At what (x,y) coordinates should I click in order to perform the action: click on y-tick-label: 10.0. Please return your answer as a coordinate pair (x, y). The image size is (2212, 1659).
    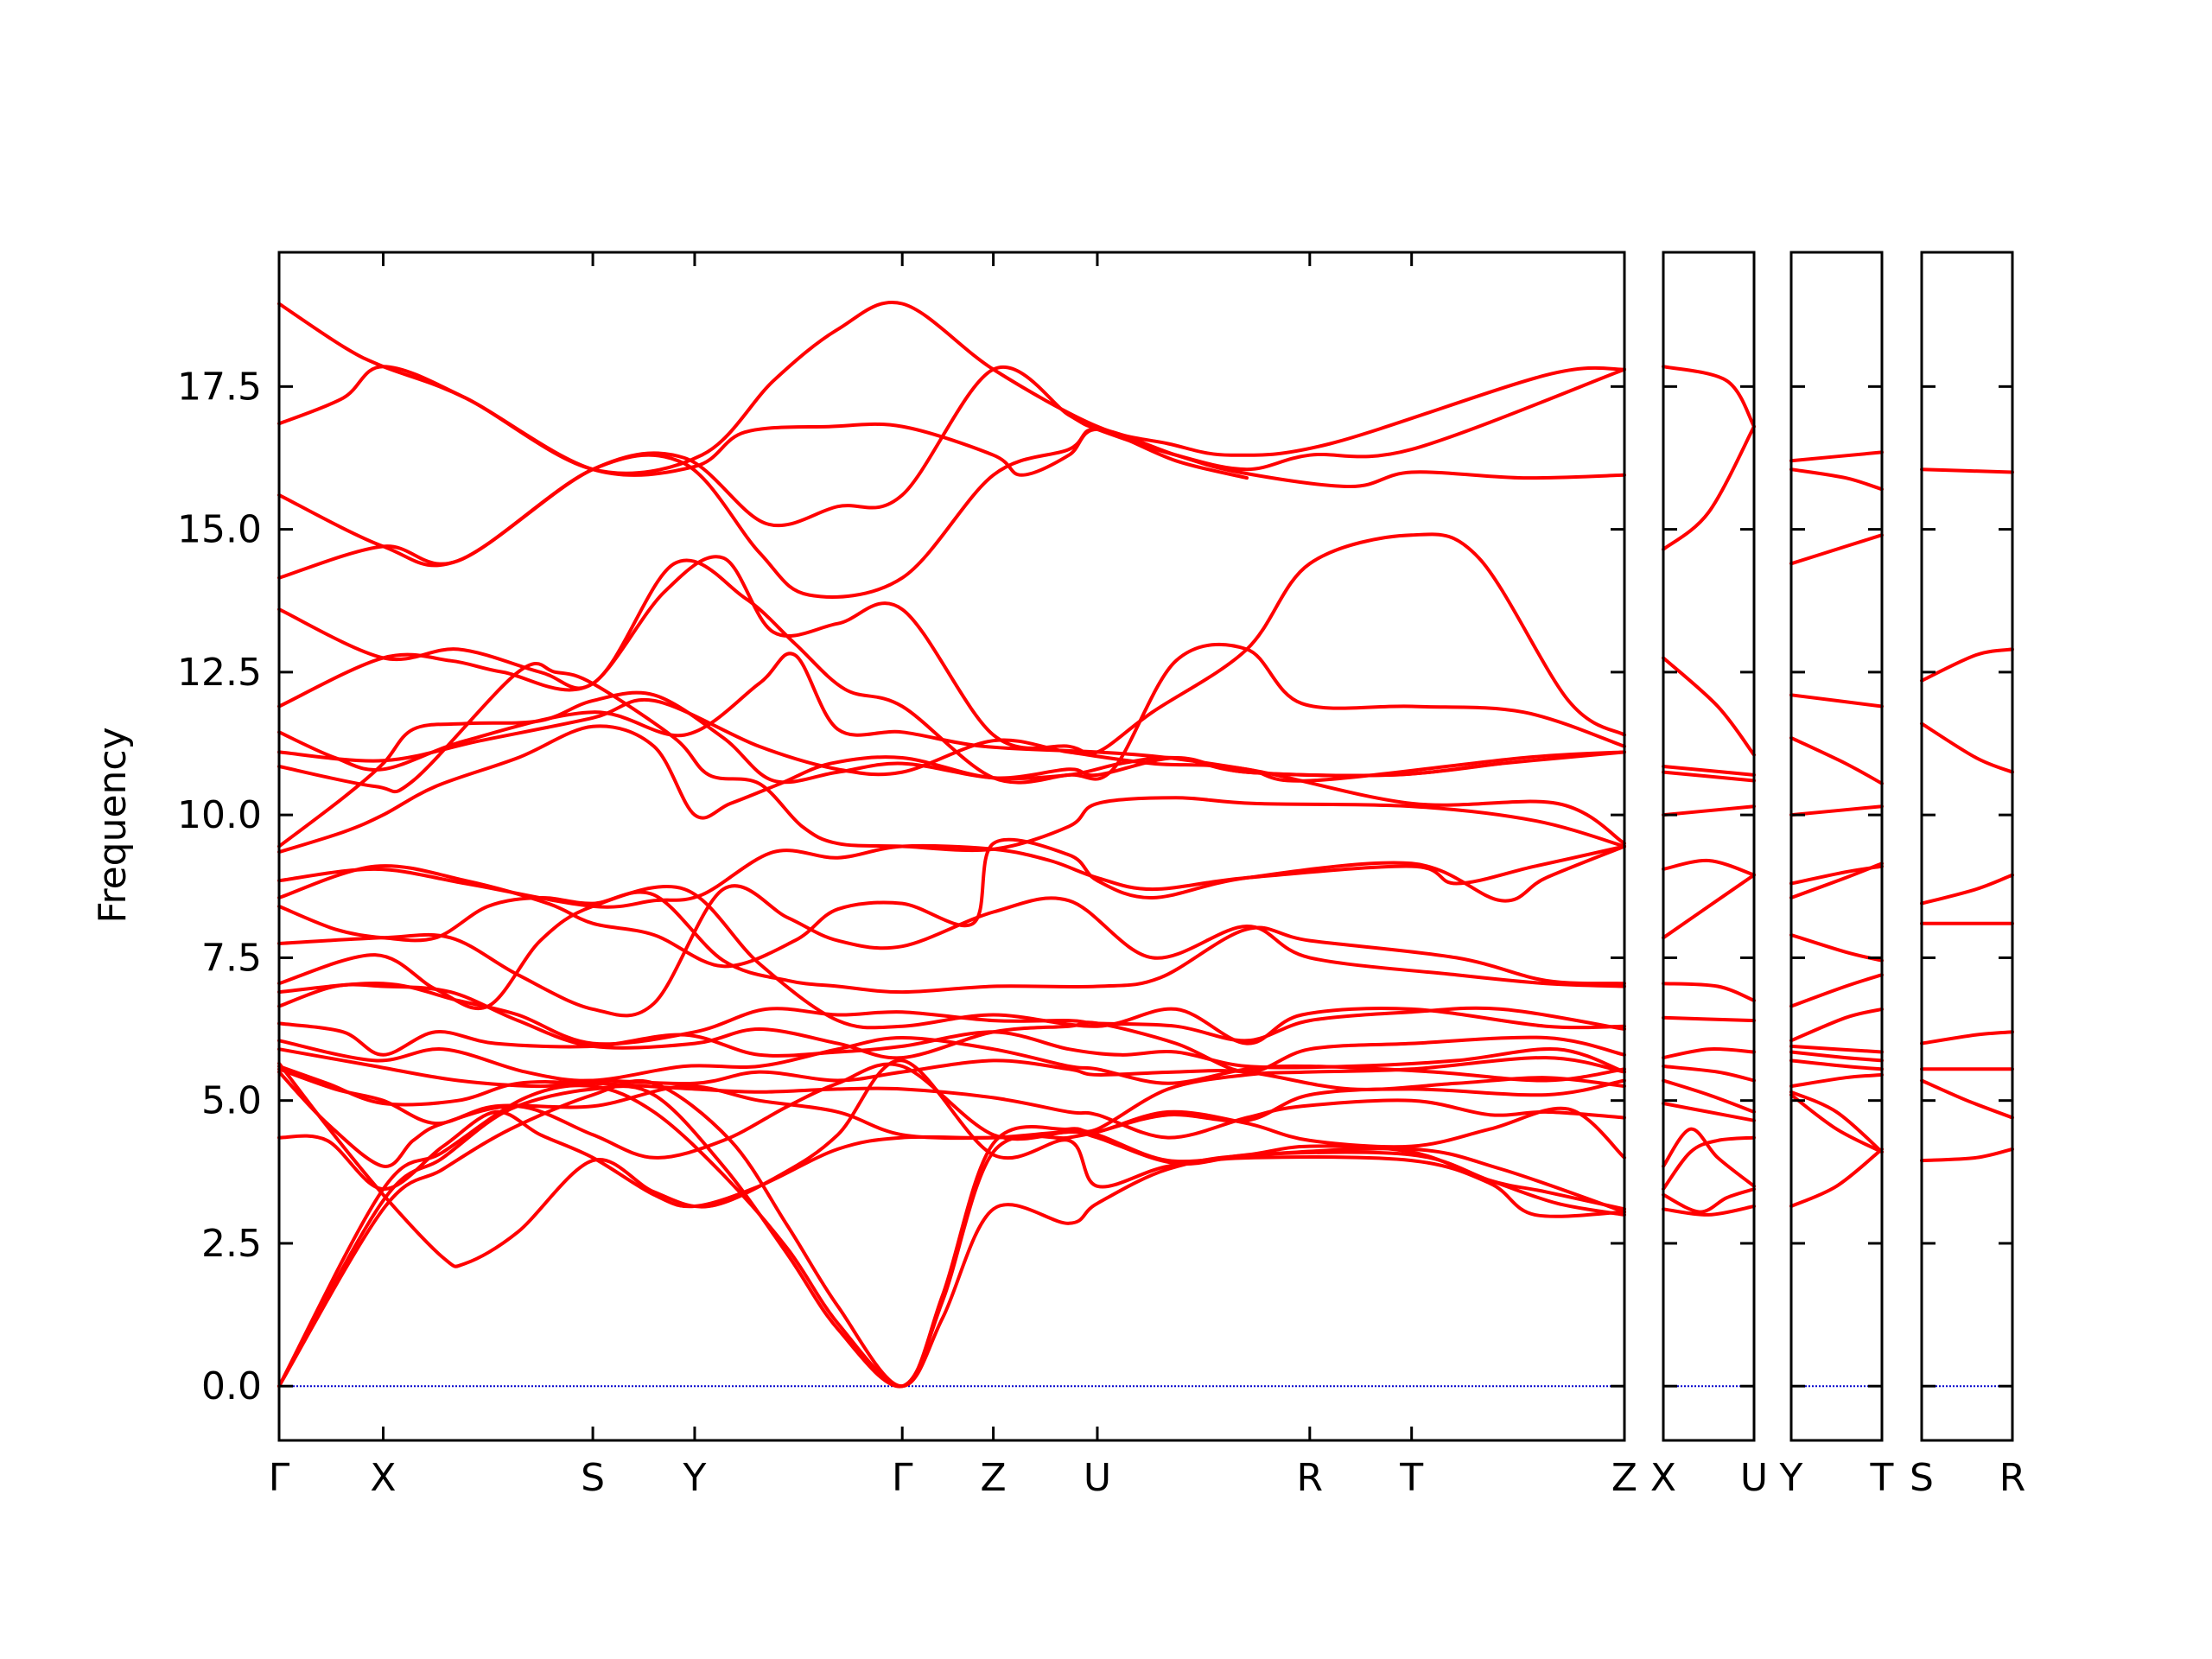
    Looking at the image, I should click on (219, 815).